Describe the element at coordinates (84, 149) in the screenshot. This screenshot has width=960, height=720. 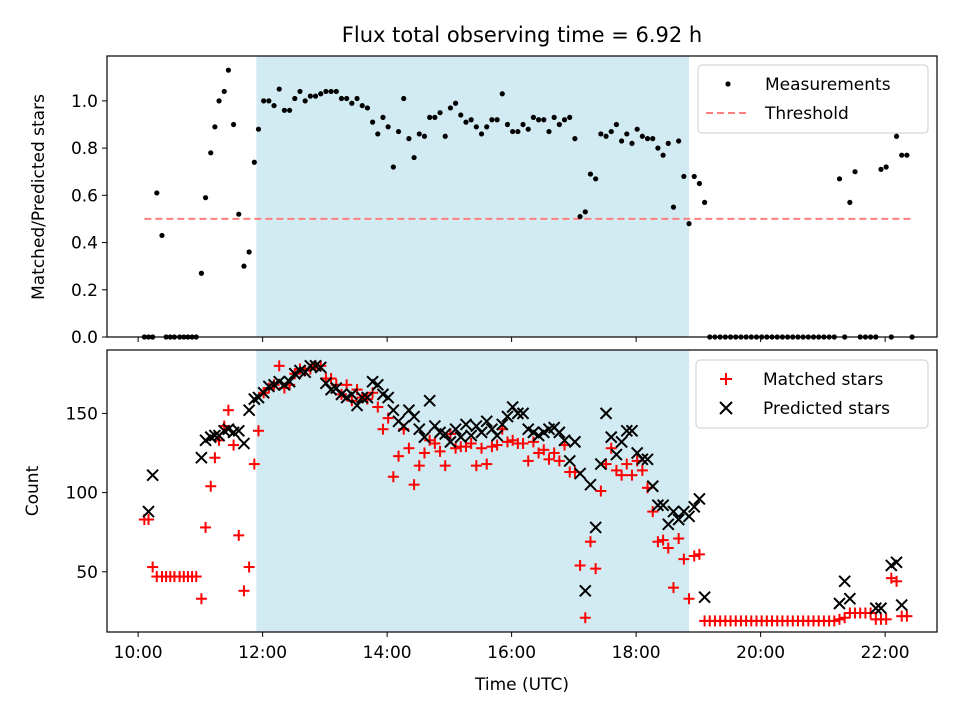
I see `y-tick-label: 0.8` at that location.